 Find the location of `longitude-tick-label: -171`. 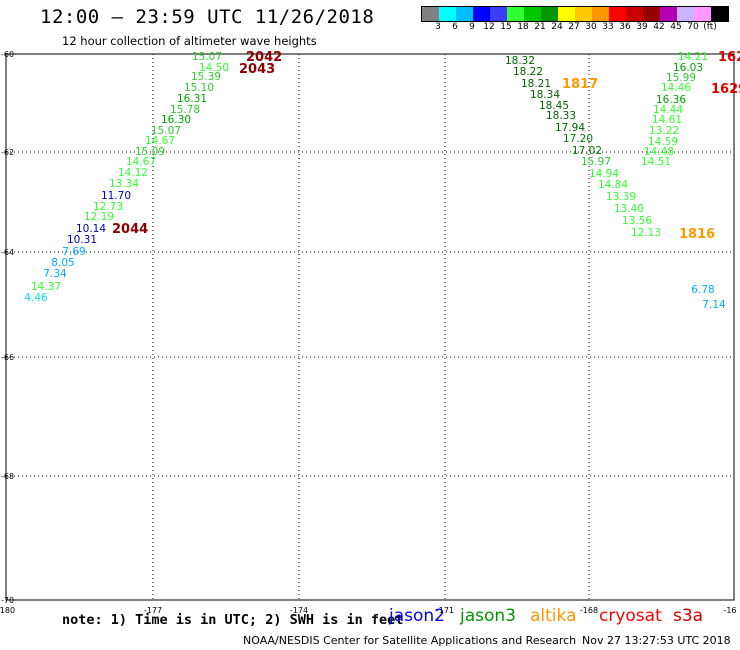

longitude-tick-label: -171 is located at coordinates (445, 610).